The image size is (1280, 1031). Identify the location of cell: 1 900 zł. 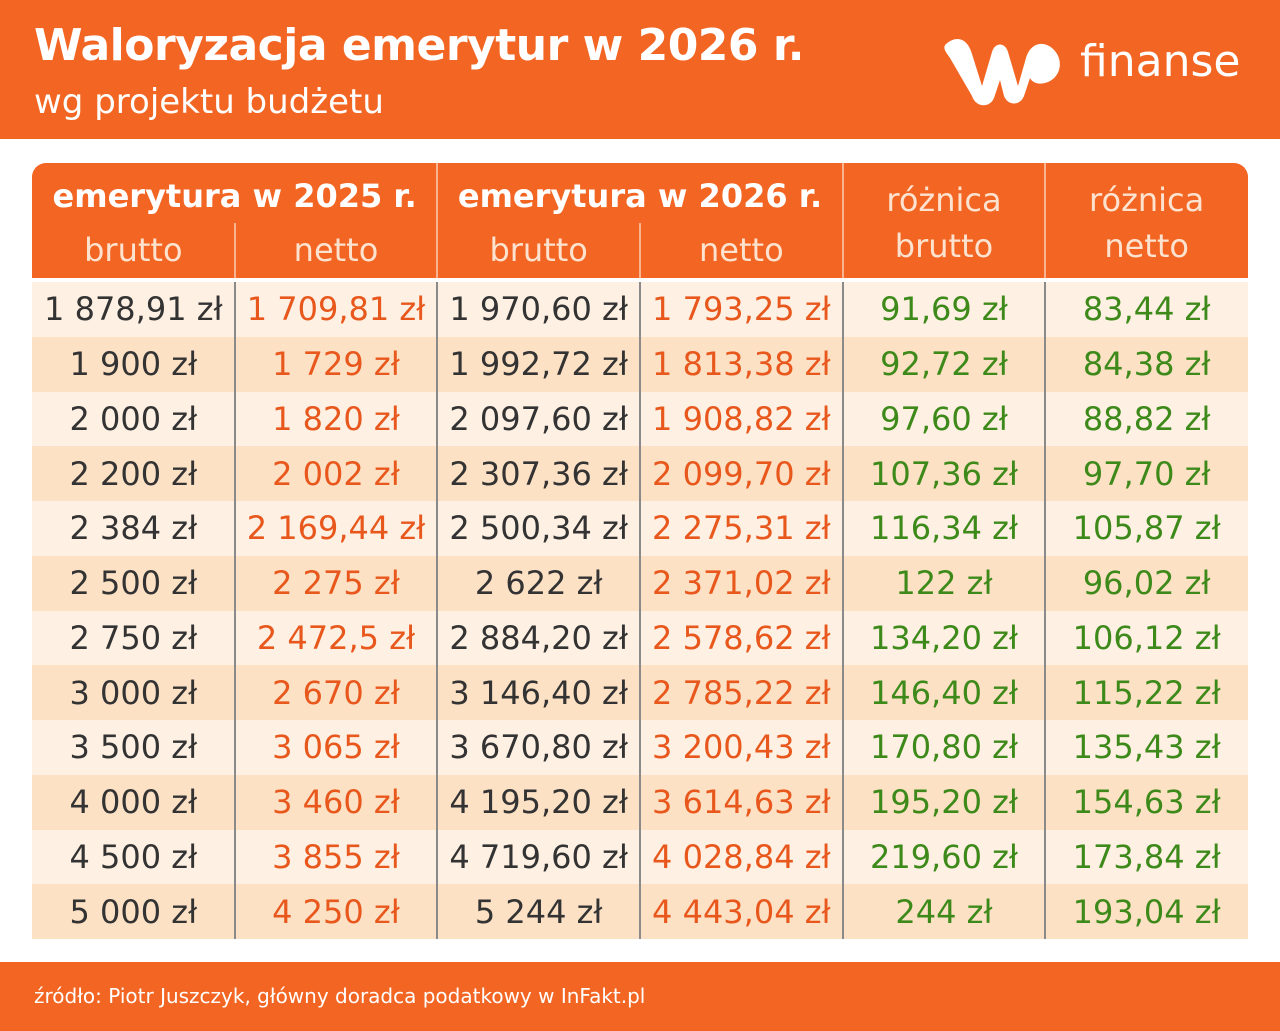
(133, 364).